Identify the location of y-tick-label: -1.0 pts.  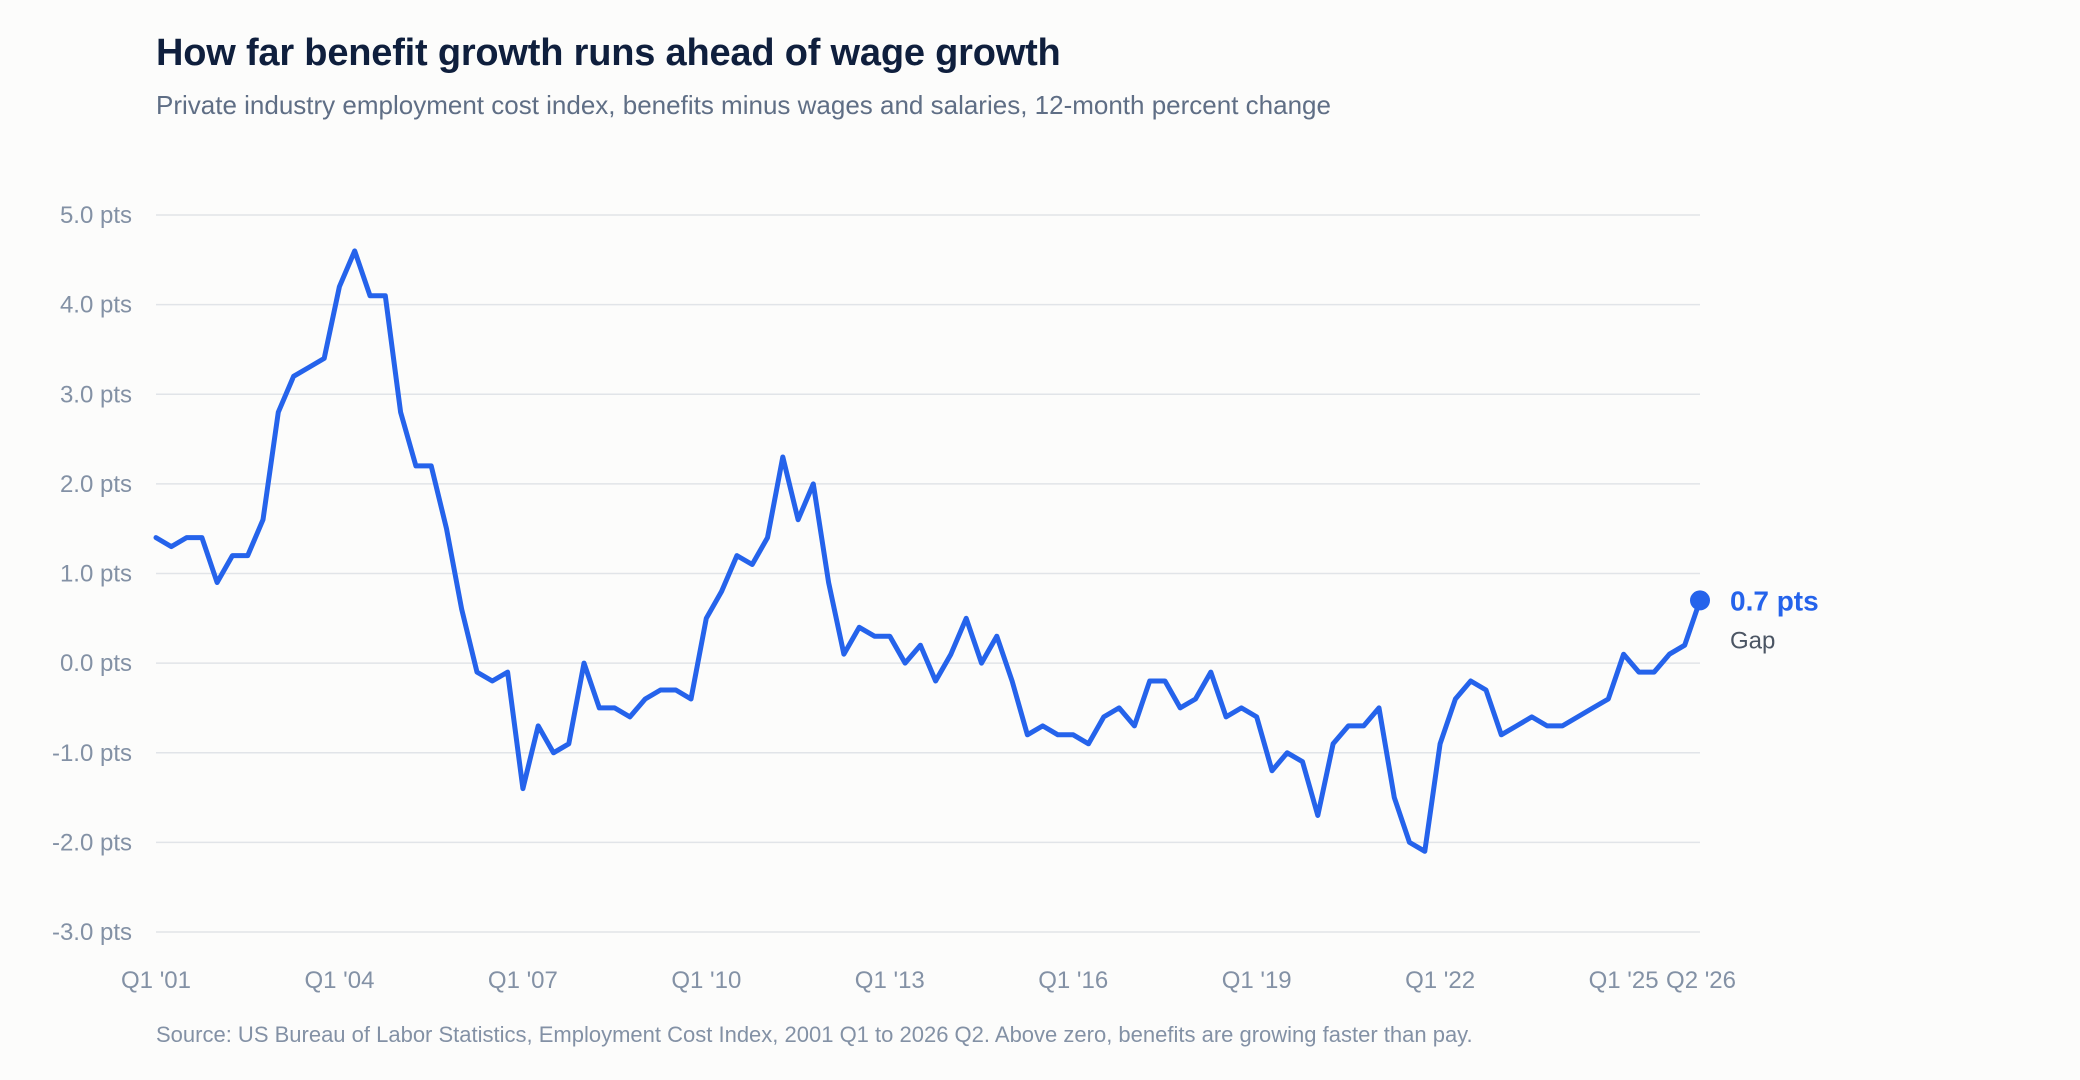
(92, 753).